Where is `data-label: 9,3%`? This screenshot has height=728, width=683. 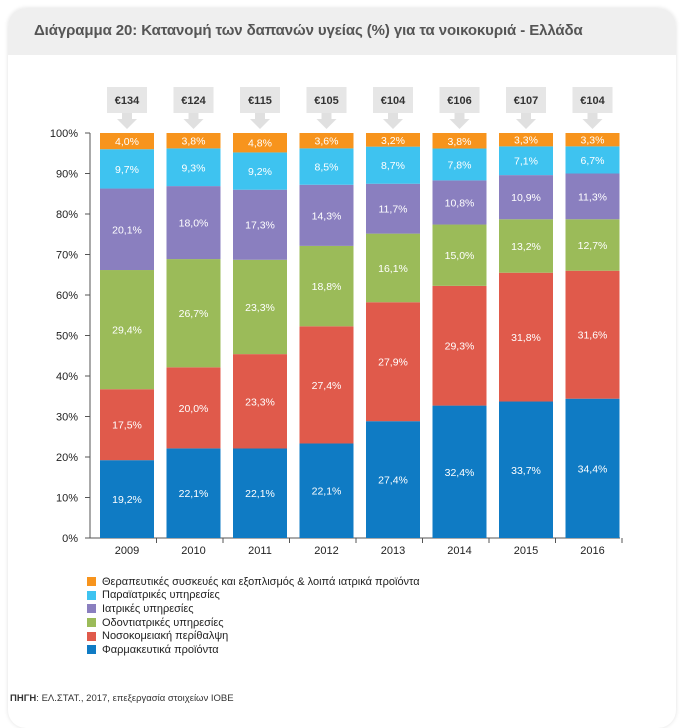 data-label: 9,3% is located at coordinates (194, 168).